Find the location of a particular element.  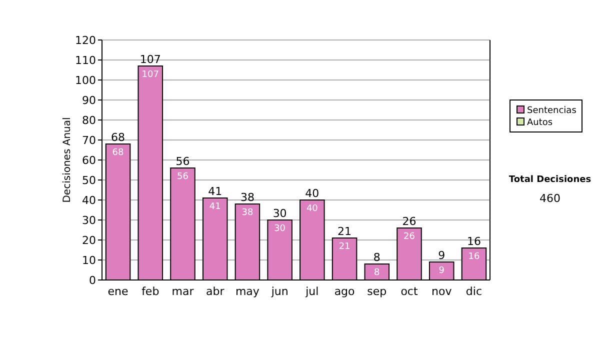

total-label: 26 is located at coordinates (409, 221).